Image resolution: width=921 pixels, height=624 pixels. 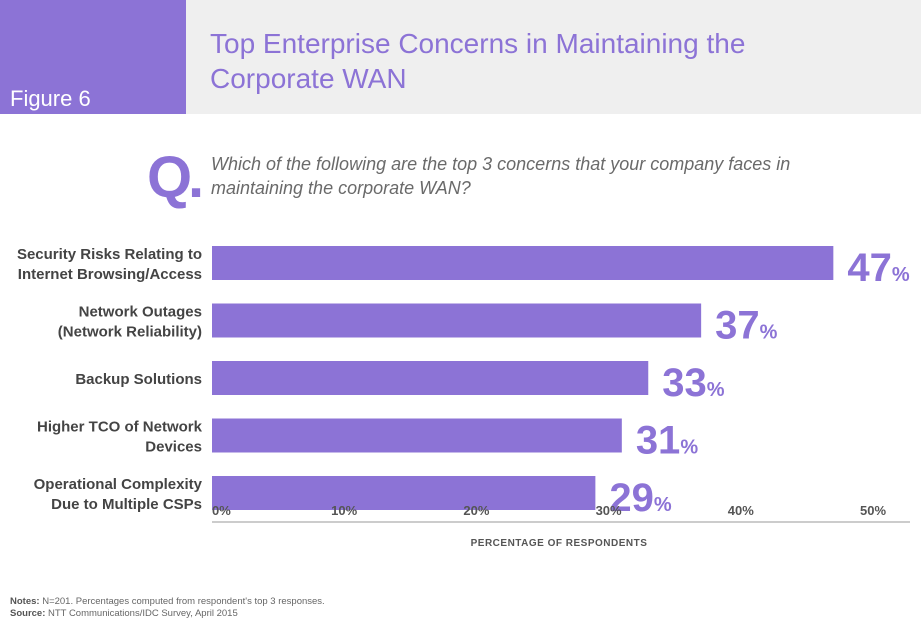 What do you see at coordinates (667, 441) in the screenshot?
I see `value-label: 31%` at bounding box center [667, 441].